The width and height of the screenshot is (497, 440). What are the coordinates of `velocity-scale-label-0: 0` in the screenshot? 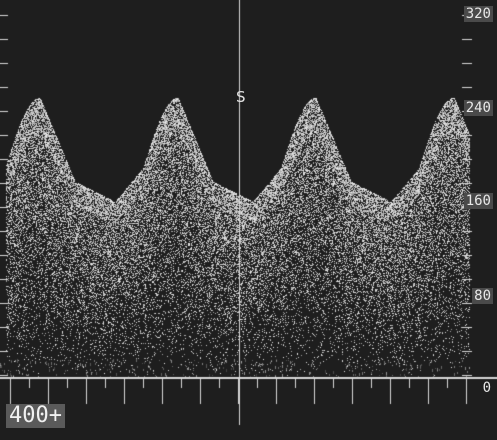 It's located at (486, 388).